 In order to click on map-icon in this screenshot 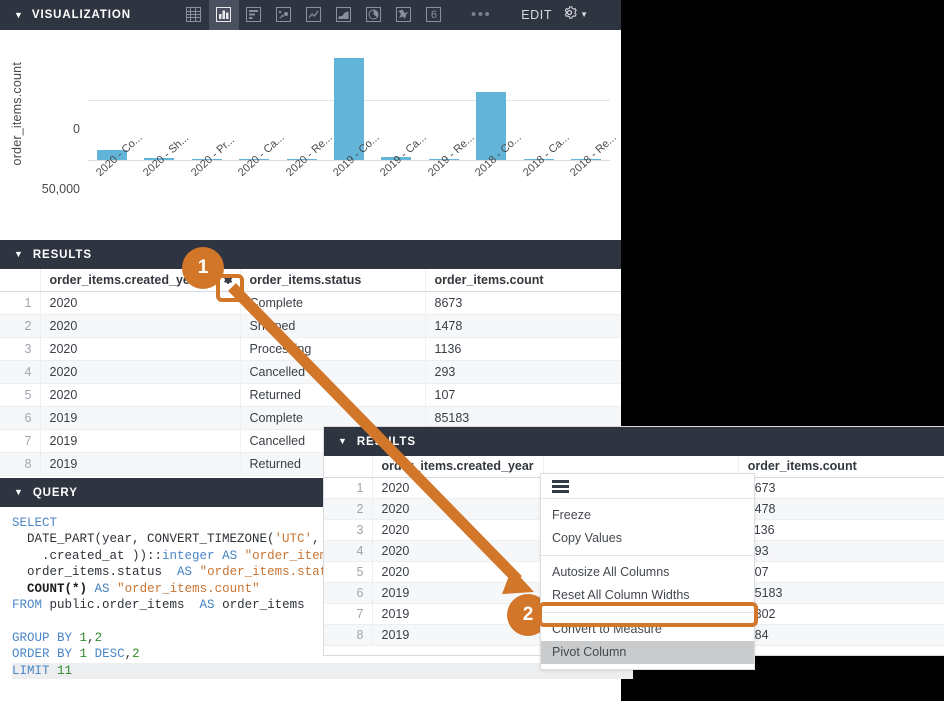, I will do `click(404, 15)`.